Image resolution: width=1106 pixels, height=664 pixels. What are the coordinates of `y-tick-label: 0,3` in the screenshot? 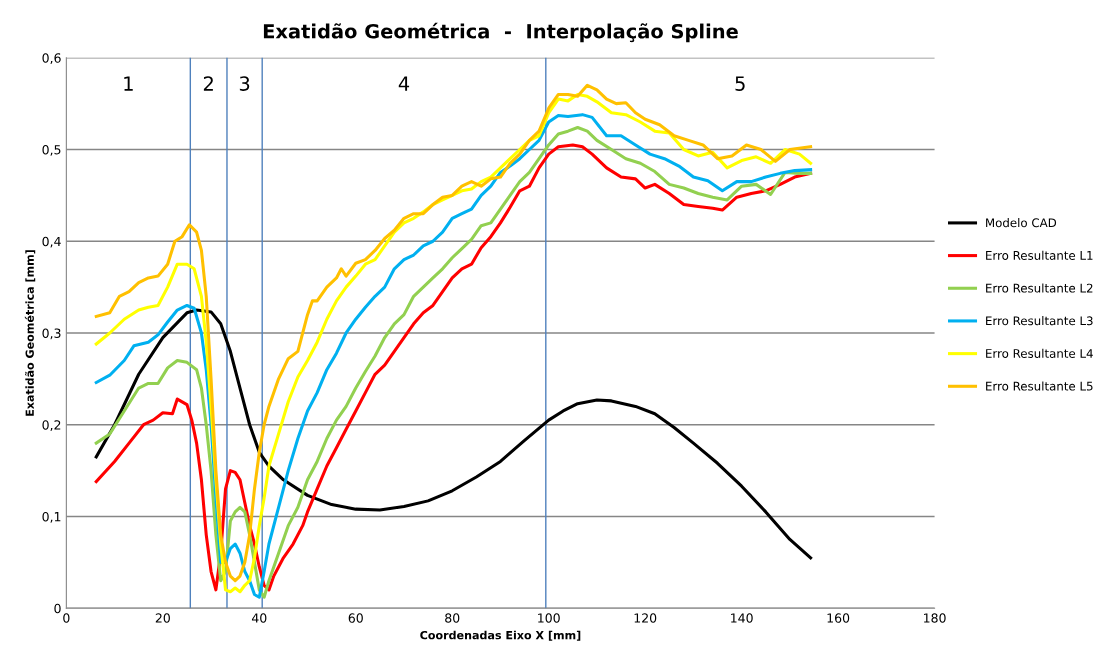 It's located at (51, 334).